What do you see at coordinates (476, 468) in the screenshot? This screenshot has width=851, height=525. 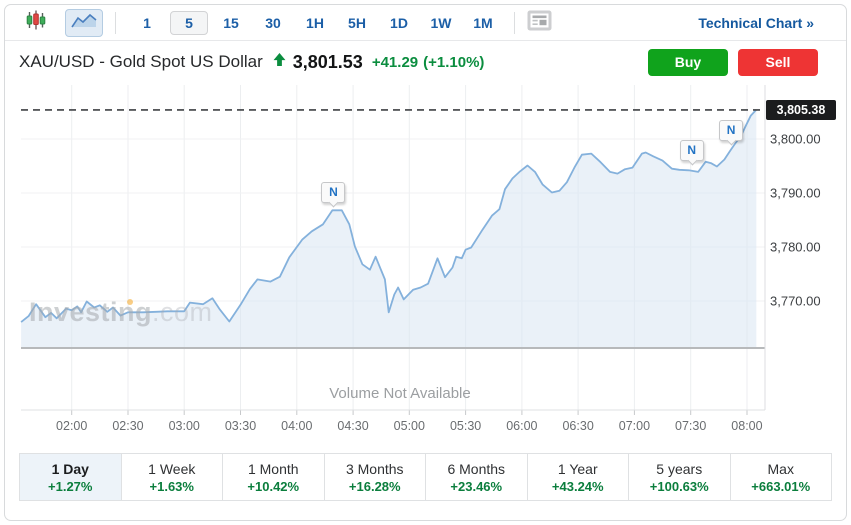 I see `period-label: 6 Months` at bounding box center [476, 468].